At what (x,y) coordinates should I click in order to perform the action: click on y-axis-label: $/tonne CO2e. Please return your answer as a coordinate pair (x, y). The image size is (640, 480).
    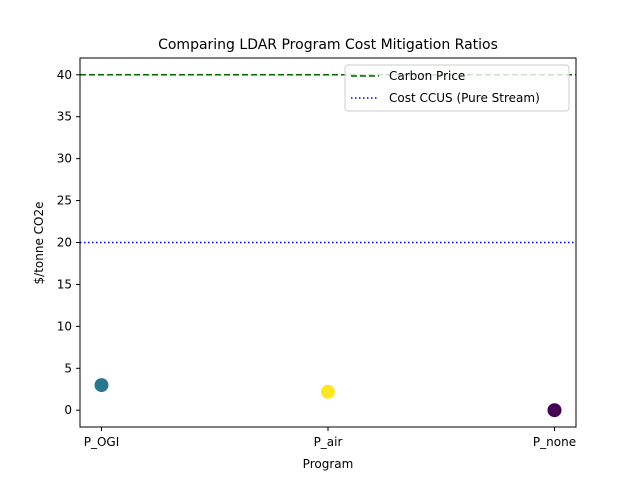
    Looking at the image, I should click on (39, 243).